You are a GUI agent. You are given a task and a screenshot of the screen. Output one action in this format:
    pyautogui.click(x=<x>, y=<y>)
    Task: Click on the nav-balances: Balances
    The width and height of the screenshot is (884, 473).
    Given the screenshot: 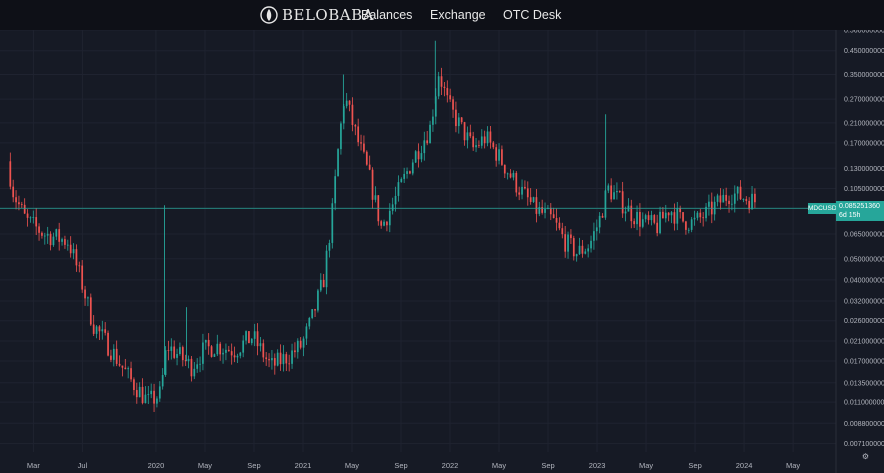 What is the action you would take?
    pyautogui.click(x=387, y=15)
    